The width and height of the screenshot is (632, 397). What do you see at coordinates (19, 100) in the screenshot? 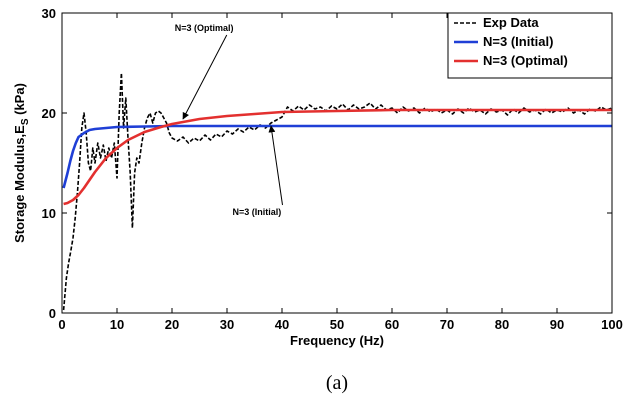
I see `y-axis-label-unit: (kPa)` at bounding box center [19, 100].